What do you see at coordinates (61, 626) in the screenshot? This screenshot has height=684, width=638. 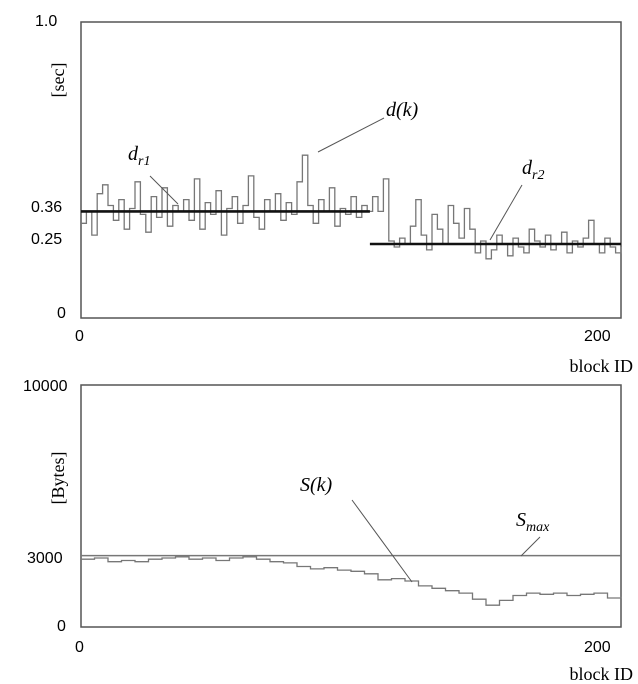 I see `bottom-ytick-0: 0` at bounding box center [61, 626].